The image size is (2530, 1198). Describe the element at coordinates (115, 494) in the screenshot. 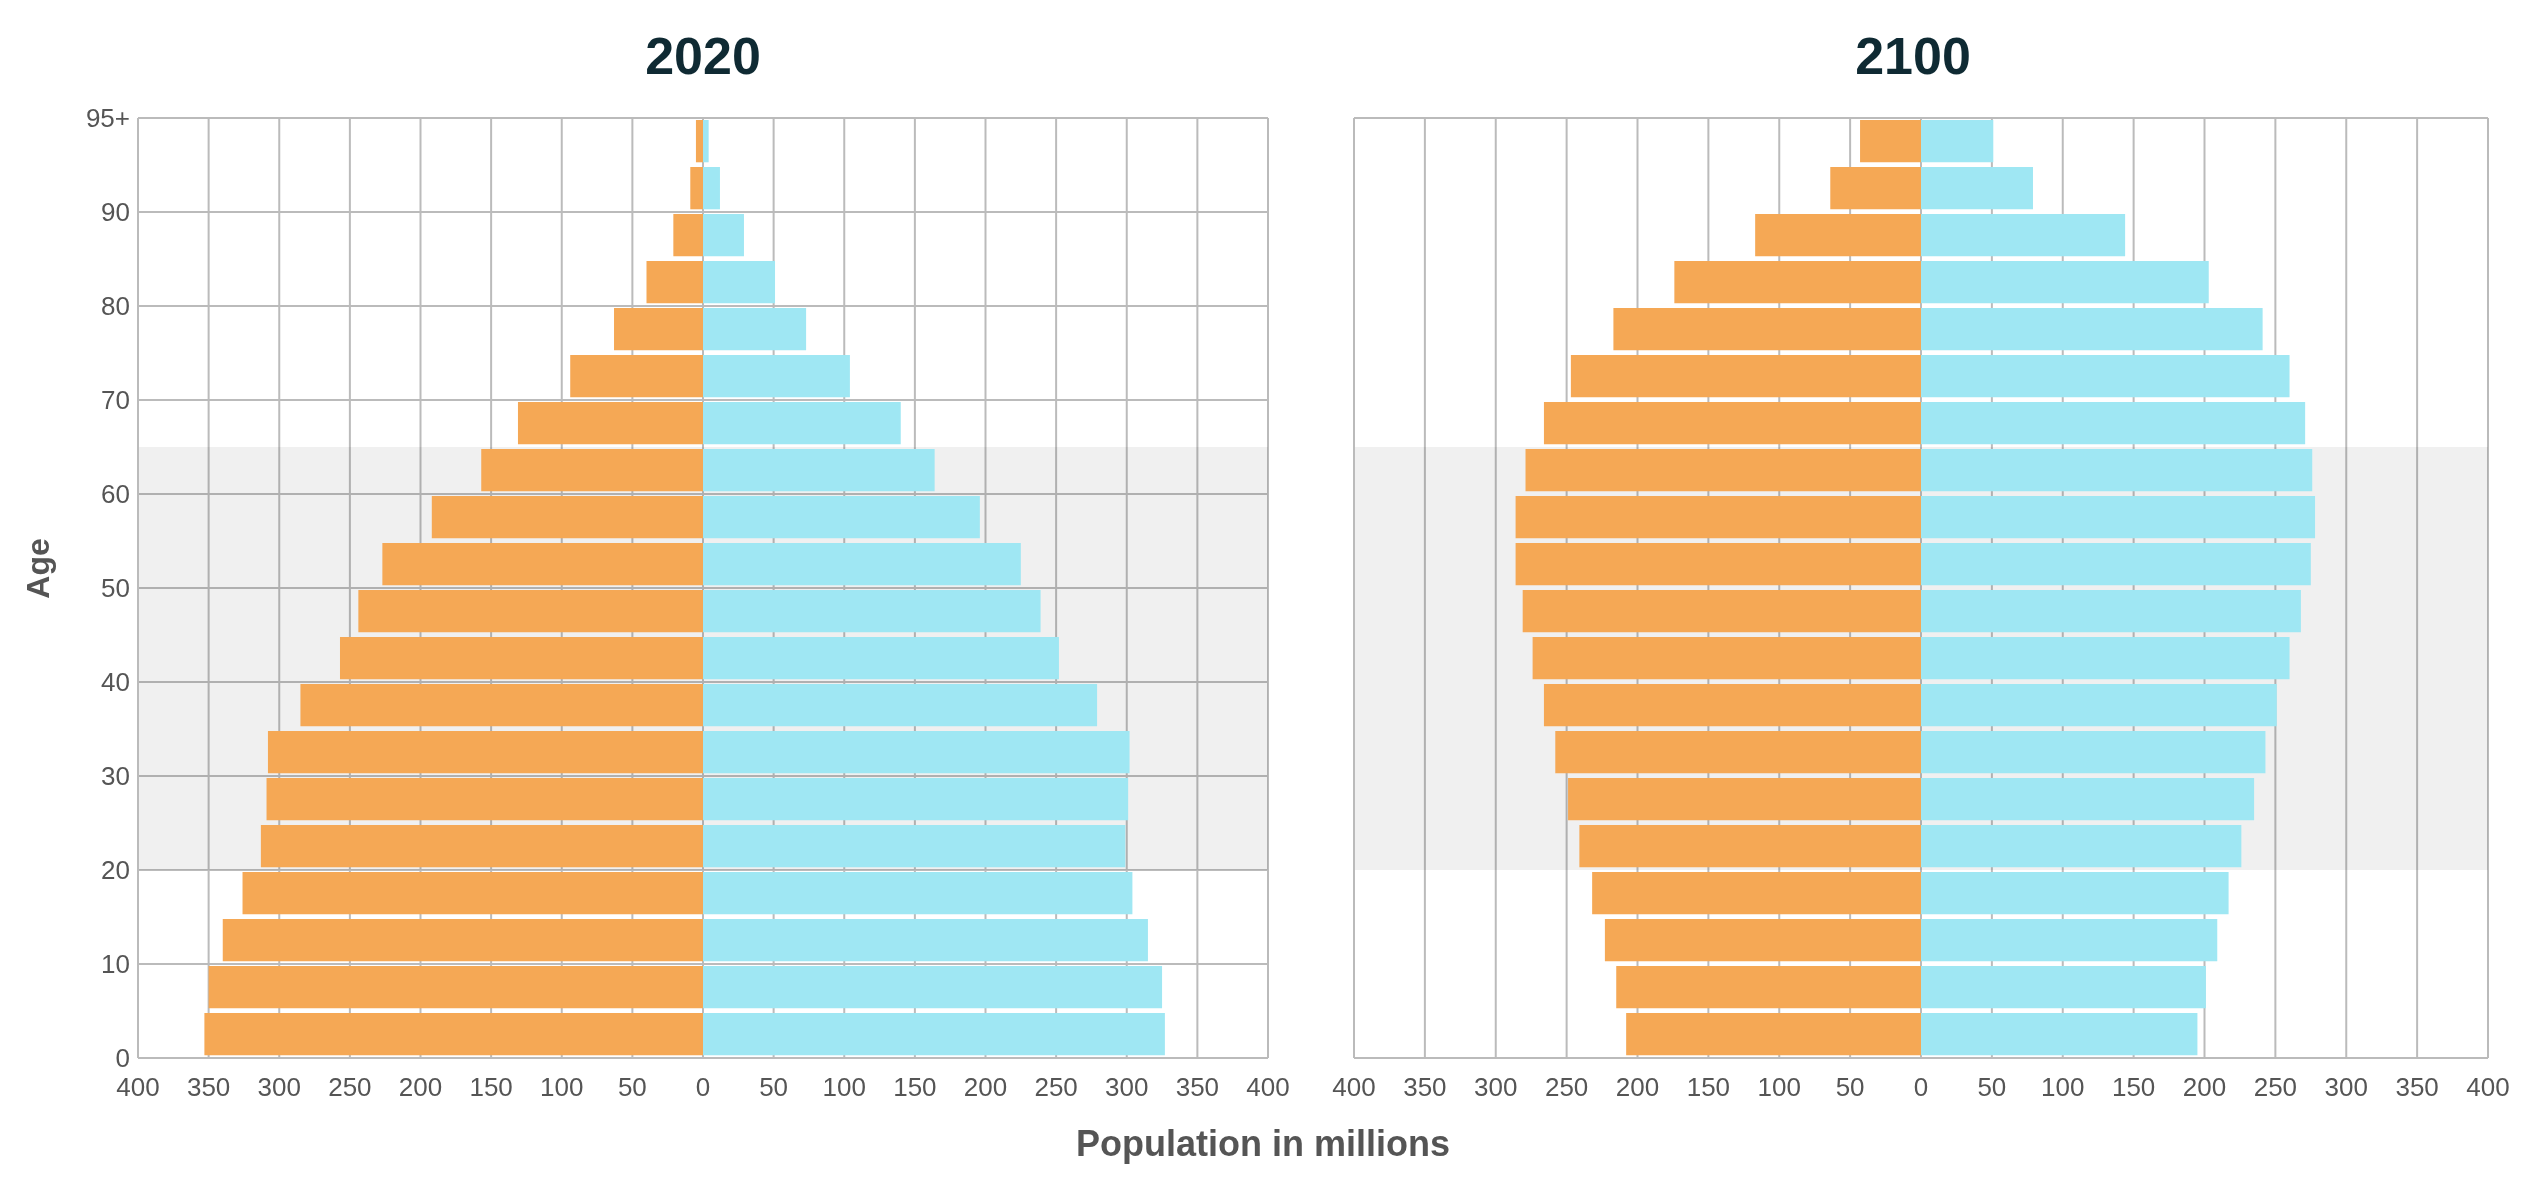

I see `y-tick-label: 60` at that location.